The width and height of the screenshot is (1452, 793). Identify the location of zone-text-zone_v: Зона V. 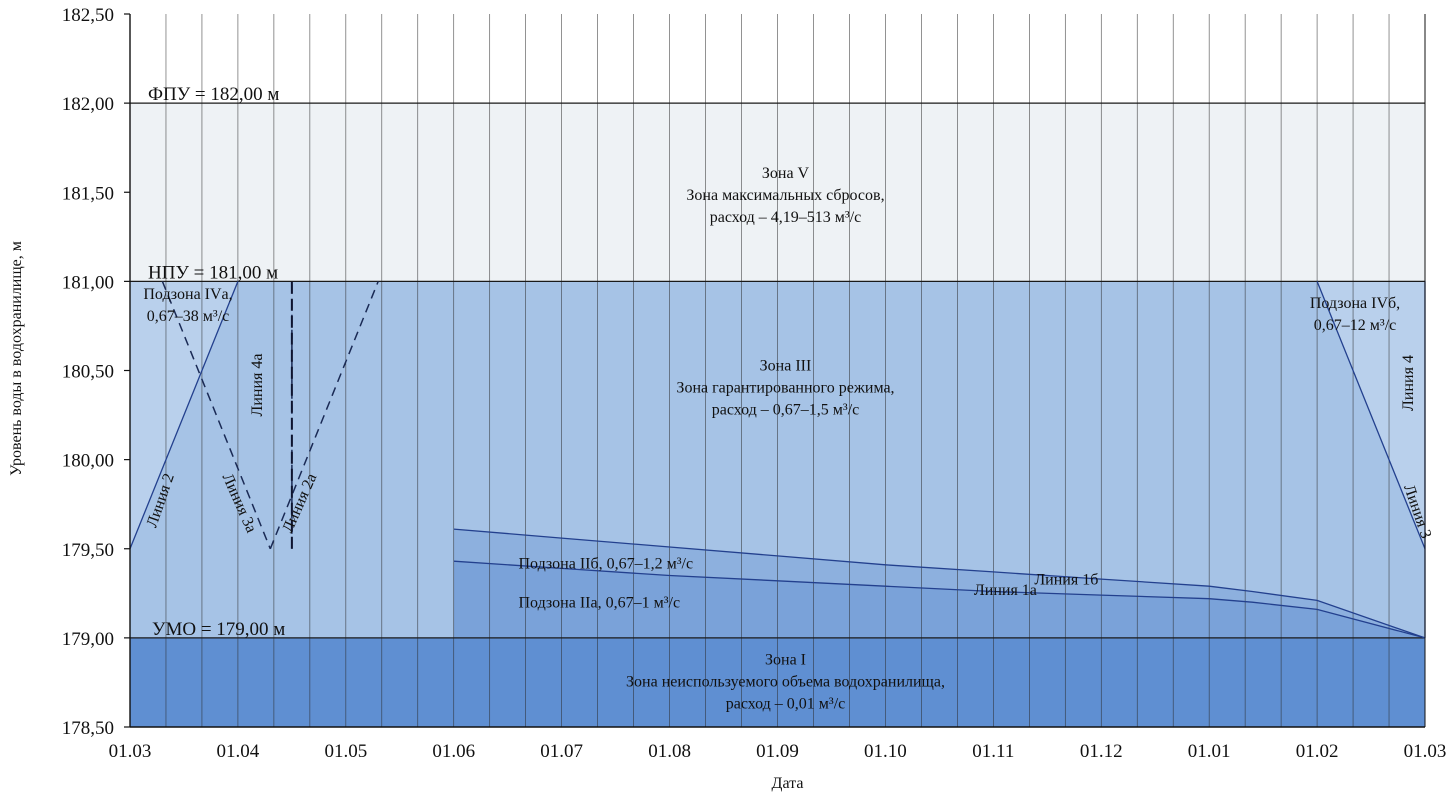
(786, 173).